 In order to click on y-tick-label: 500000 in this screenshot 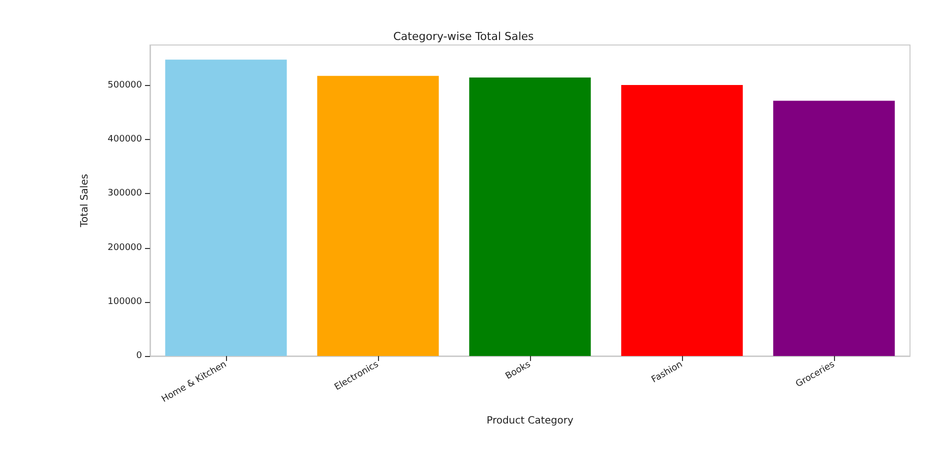, I will do `click(125, 85)`.